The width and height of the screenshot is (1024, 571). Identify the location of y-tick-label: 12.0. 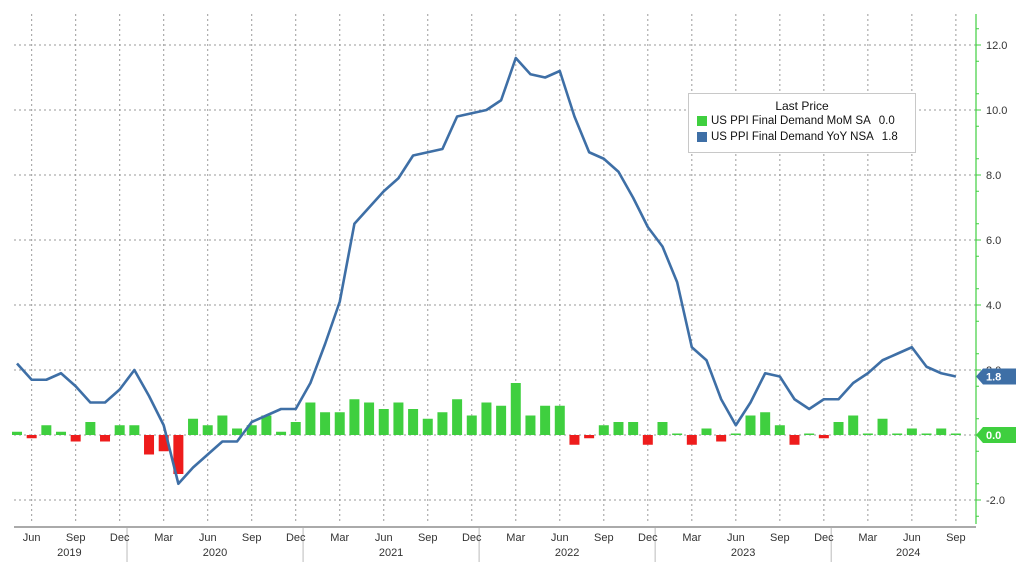
(996, 46).